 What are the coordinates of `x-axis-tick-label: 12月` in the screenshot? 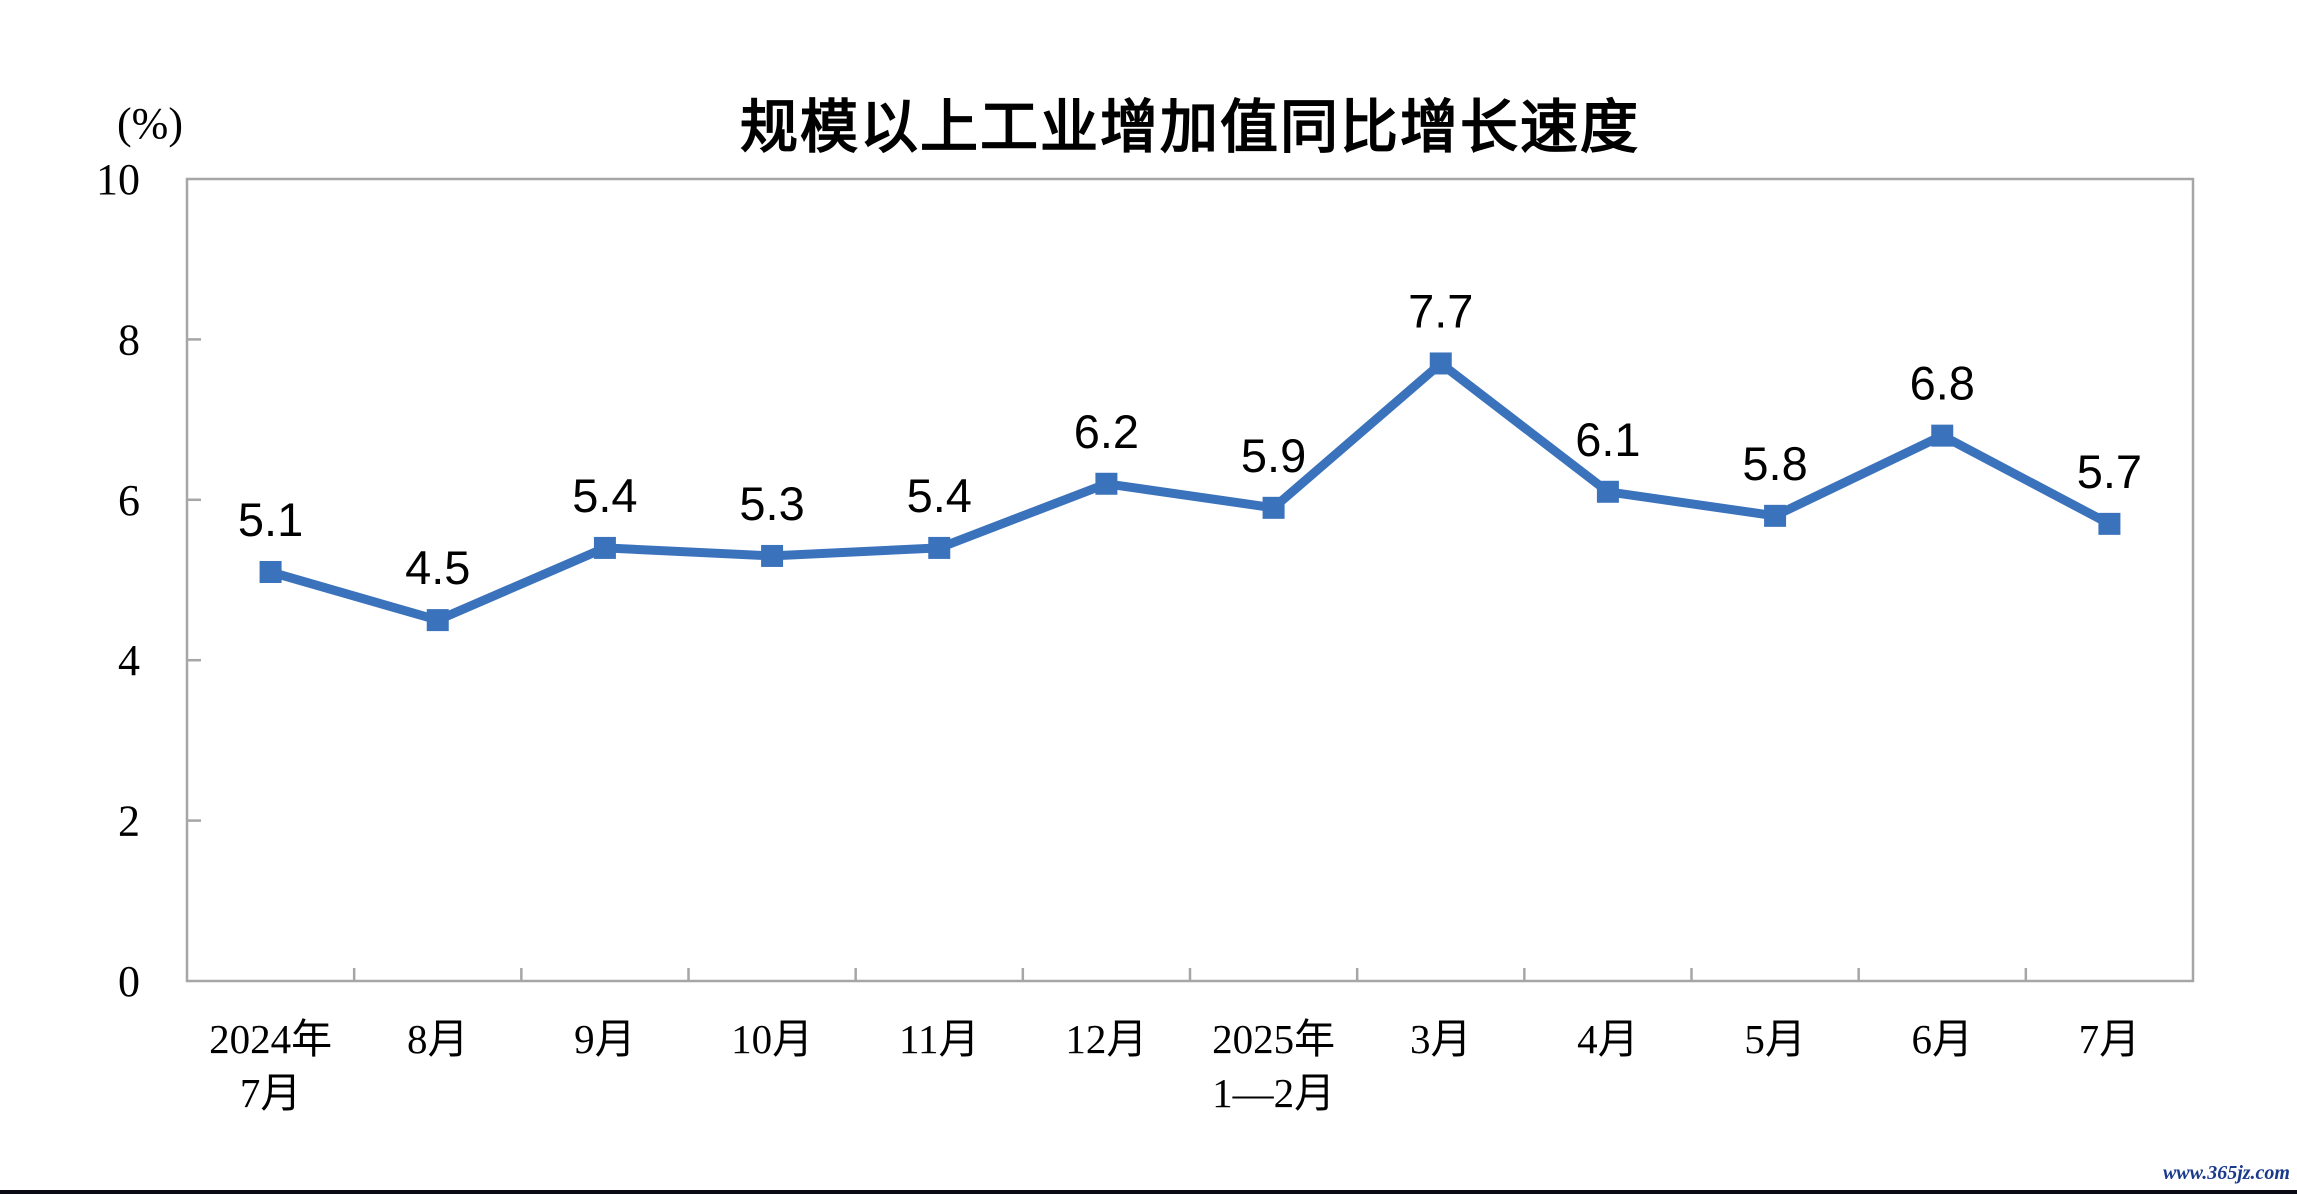 It's located at (1106, 1039).